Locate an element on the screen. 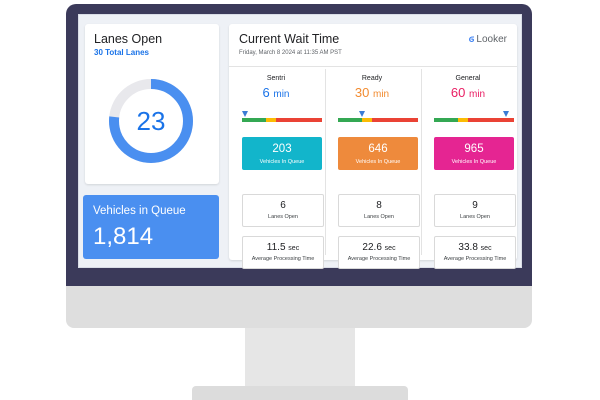  lanes-open-count: 9 is located at coordinates (475, 205).